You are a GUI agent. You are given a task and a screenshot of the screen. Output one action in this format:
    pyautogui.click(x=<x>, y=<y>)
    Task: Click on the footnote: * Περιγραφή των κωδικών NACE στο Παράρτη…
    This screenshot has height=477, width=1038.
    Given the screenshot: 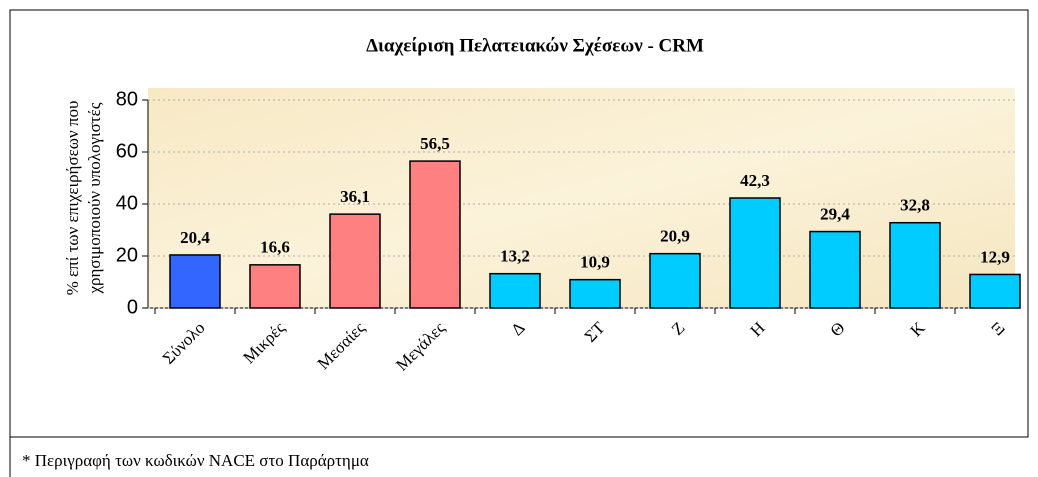 What is the action you would take?
    pyautogui.click(x=195, y=460)
    